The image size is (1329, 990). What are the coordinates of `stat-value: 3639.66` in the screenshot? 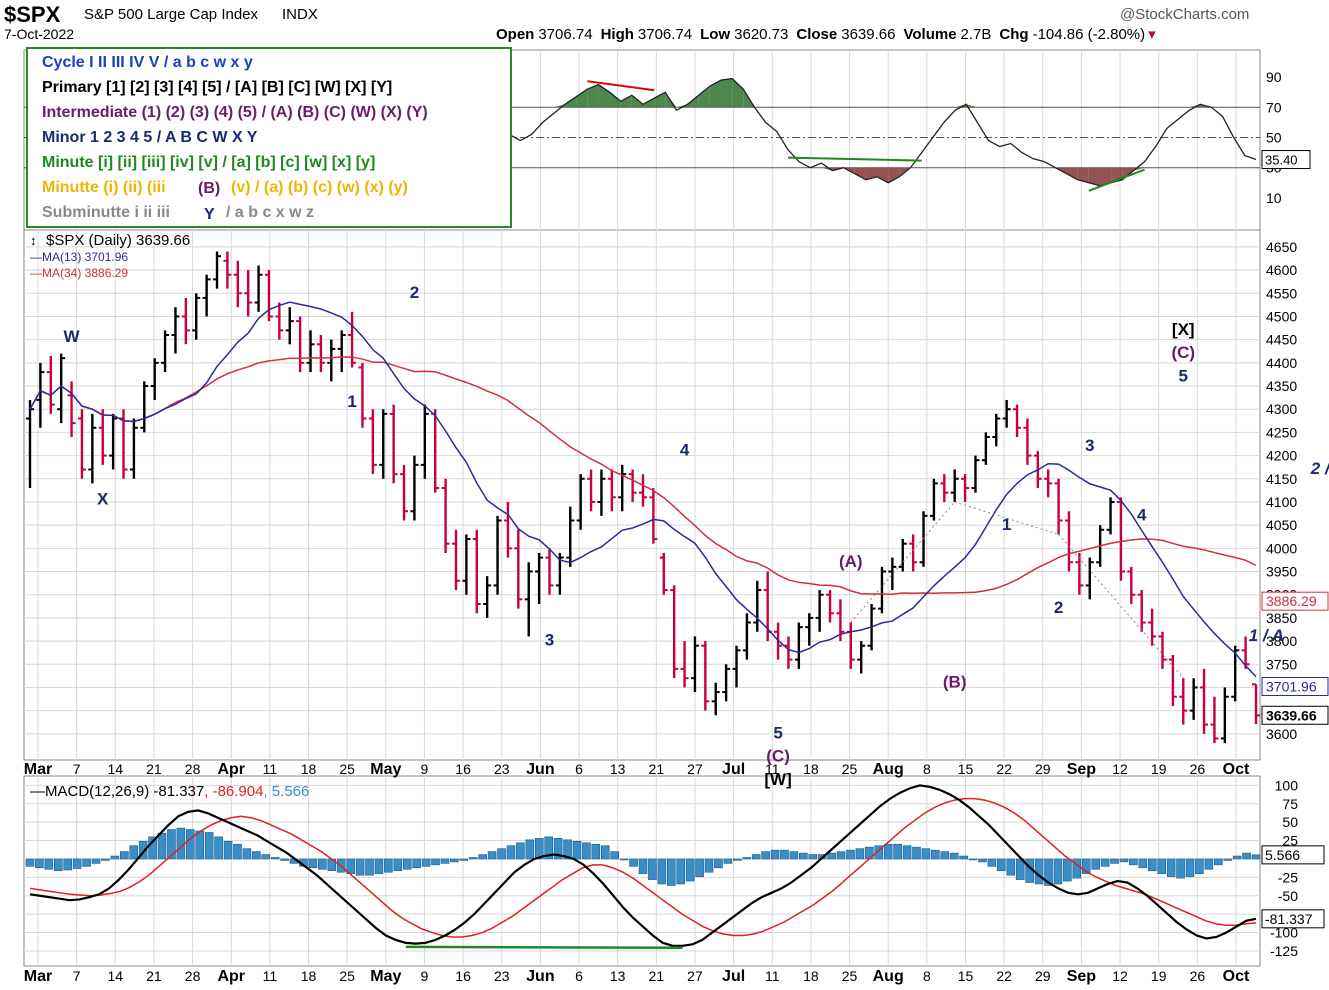 It's located at (868, 34).